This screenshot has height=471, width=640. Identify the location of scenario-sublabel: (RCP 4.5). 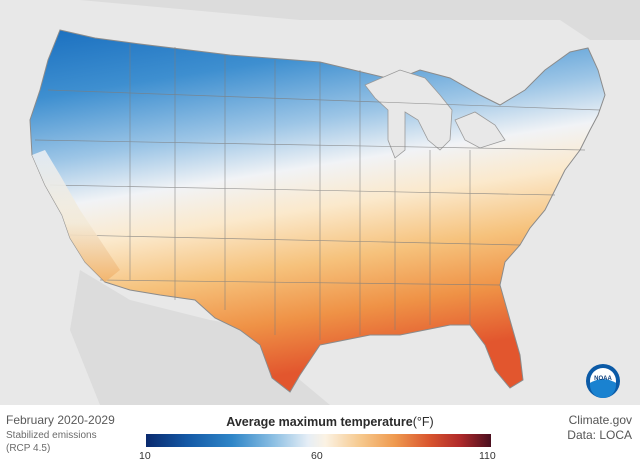
(28, 448).